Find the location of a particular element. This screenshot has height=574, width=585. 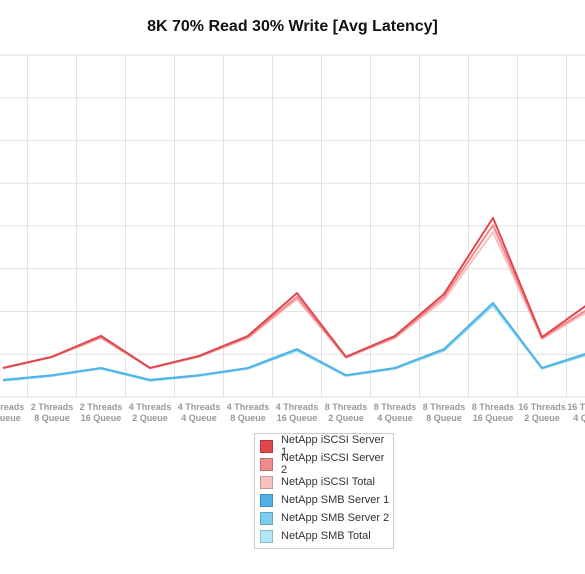

legend-label: NetApp SMB Total is located at coordinates (326, 536).